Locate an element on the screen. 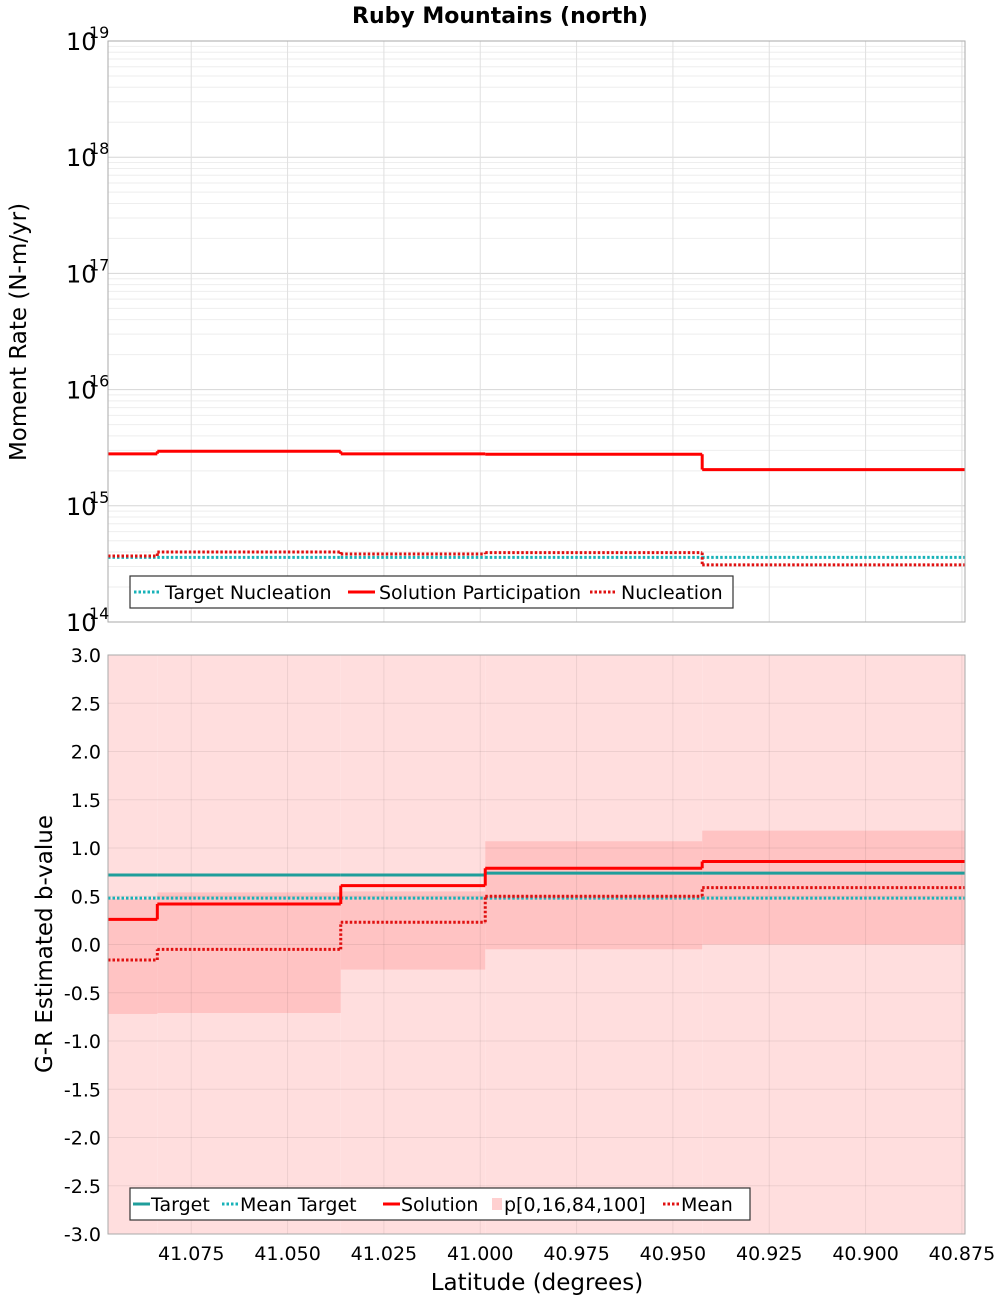 This screenshot has width=1000, height=1300. x-axis-label: Latitude (degrees) is located at coordinates (537, 1283).